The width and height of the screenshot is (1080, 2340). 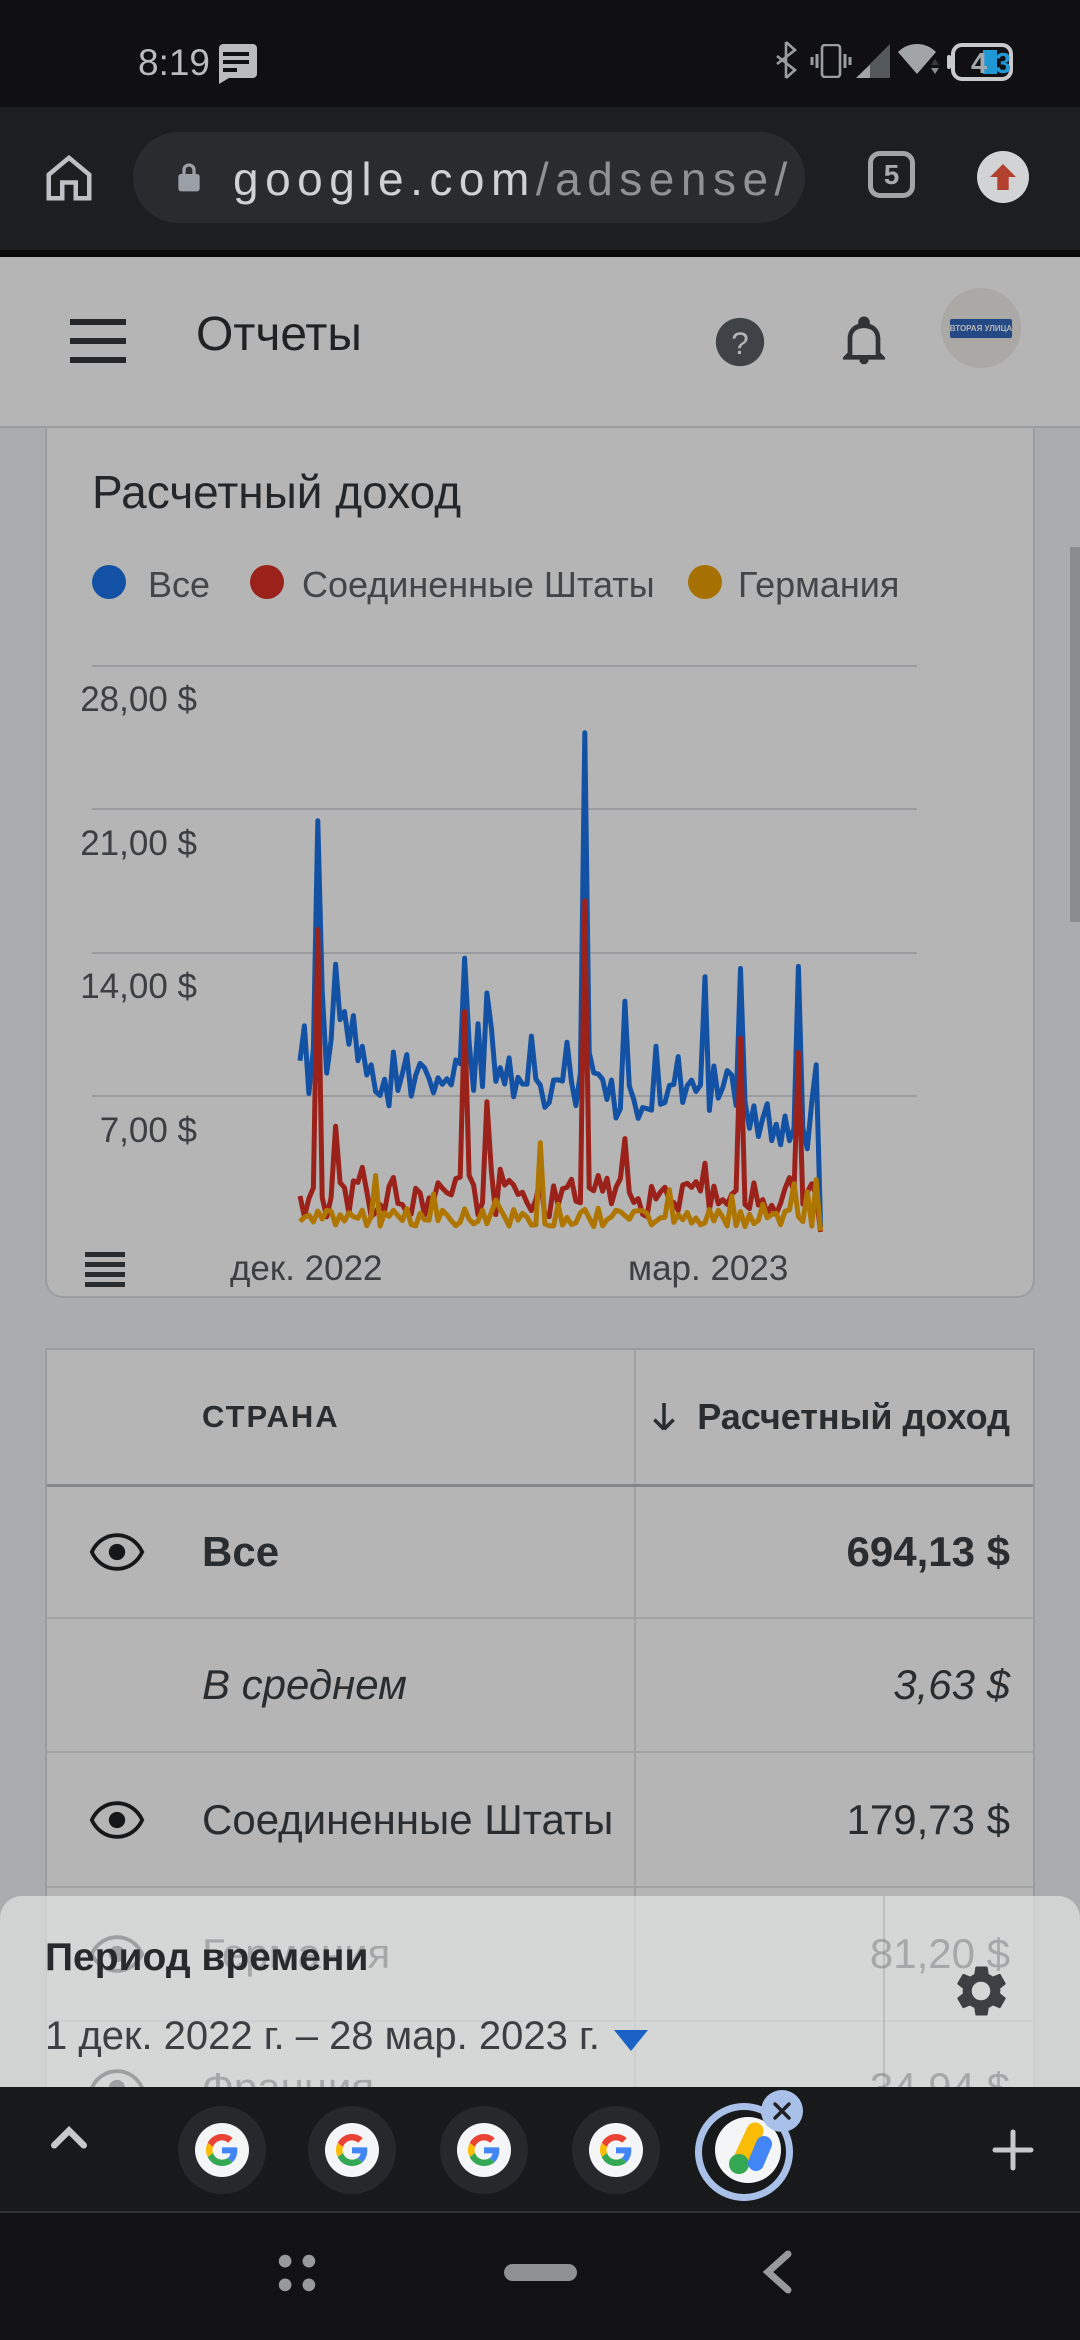 I want to click on svg-text: 4, so click(x=979, y=64).